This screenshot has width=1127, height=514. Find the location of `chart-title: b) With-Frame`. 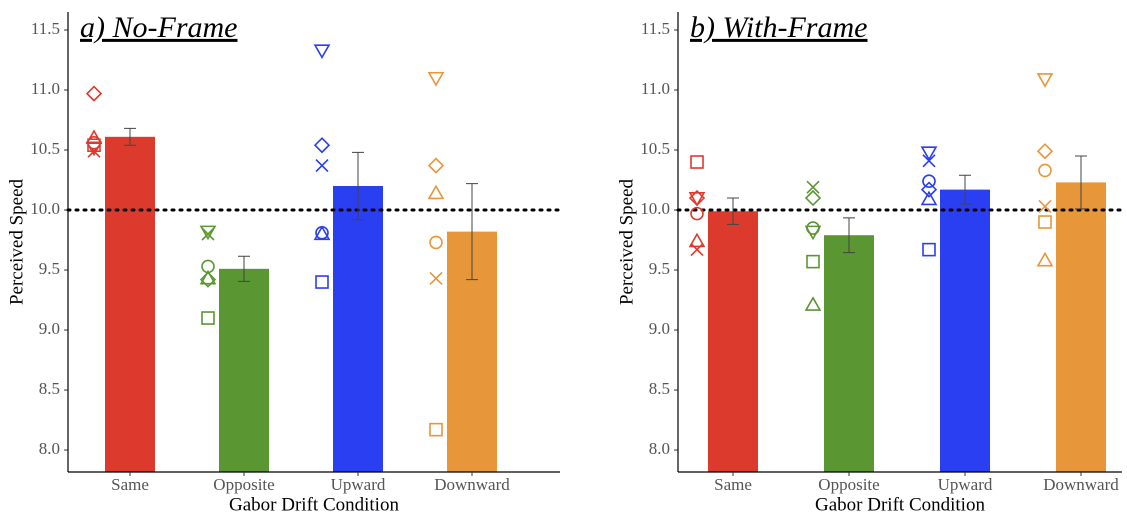

chart-title: b) With-Frame is located at coordinates (778, 27).